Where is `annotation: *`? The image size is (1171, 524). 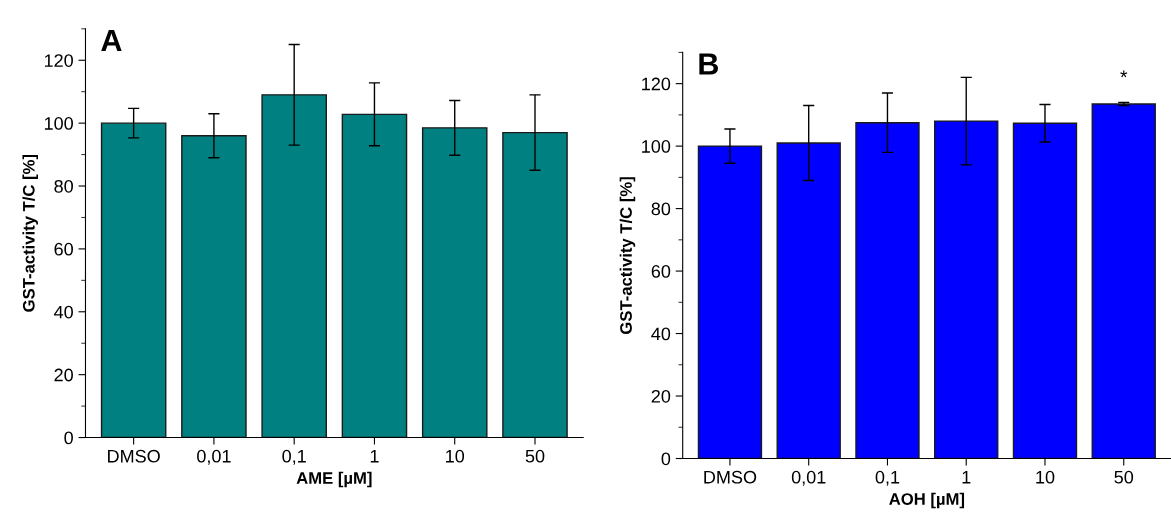 annotation: * is located at coordinates (1124, 74).